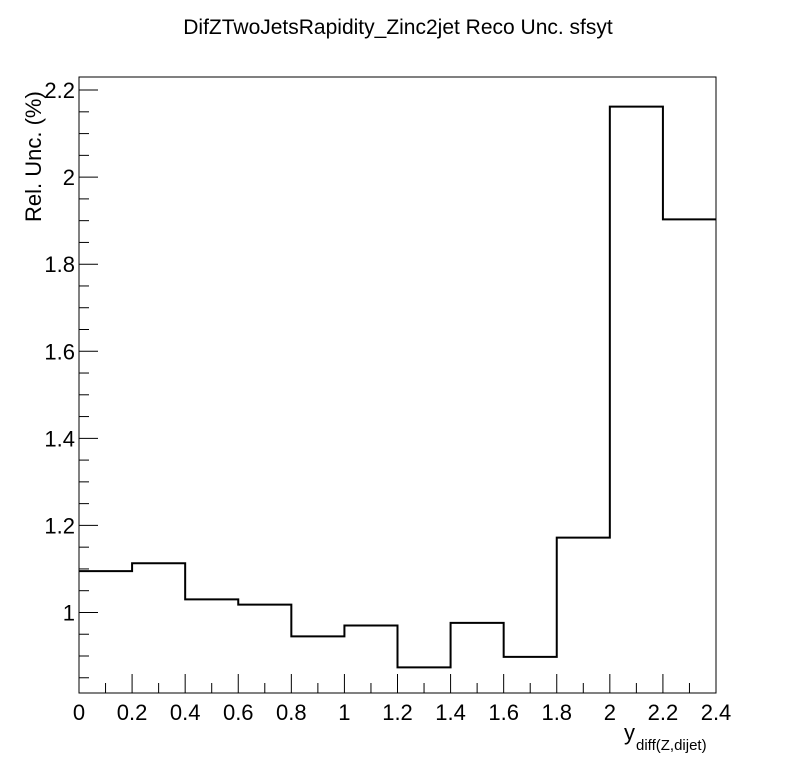 The image size is (796, 772). What do you see at coordinates (344, 712) in the screenshot?
I see `x-tick-label: 1` at bounding box center [344, 712].